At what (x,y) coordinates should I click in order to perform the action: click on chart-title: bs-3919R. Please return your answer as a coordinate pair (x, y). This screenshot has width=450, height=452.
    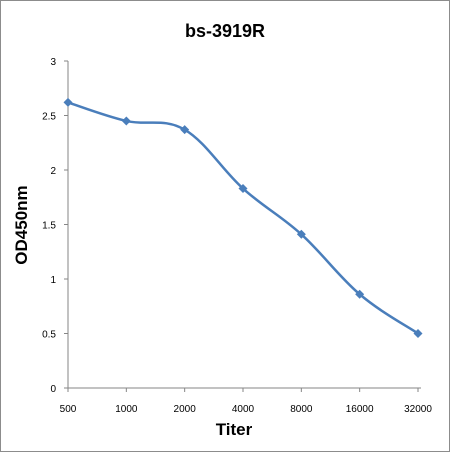
    Looking at the image, I should click on (225, 31).